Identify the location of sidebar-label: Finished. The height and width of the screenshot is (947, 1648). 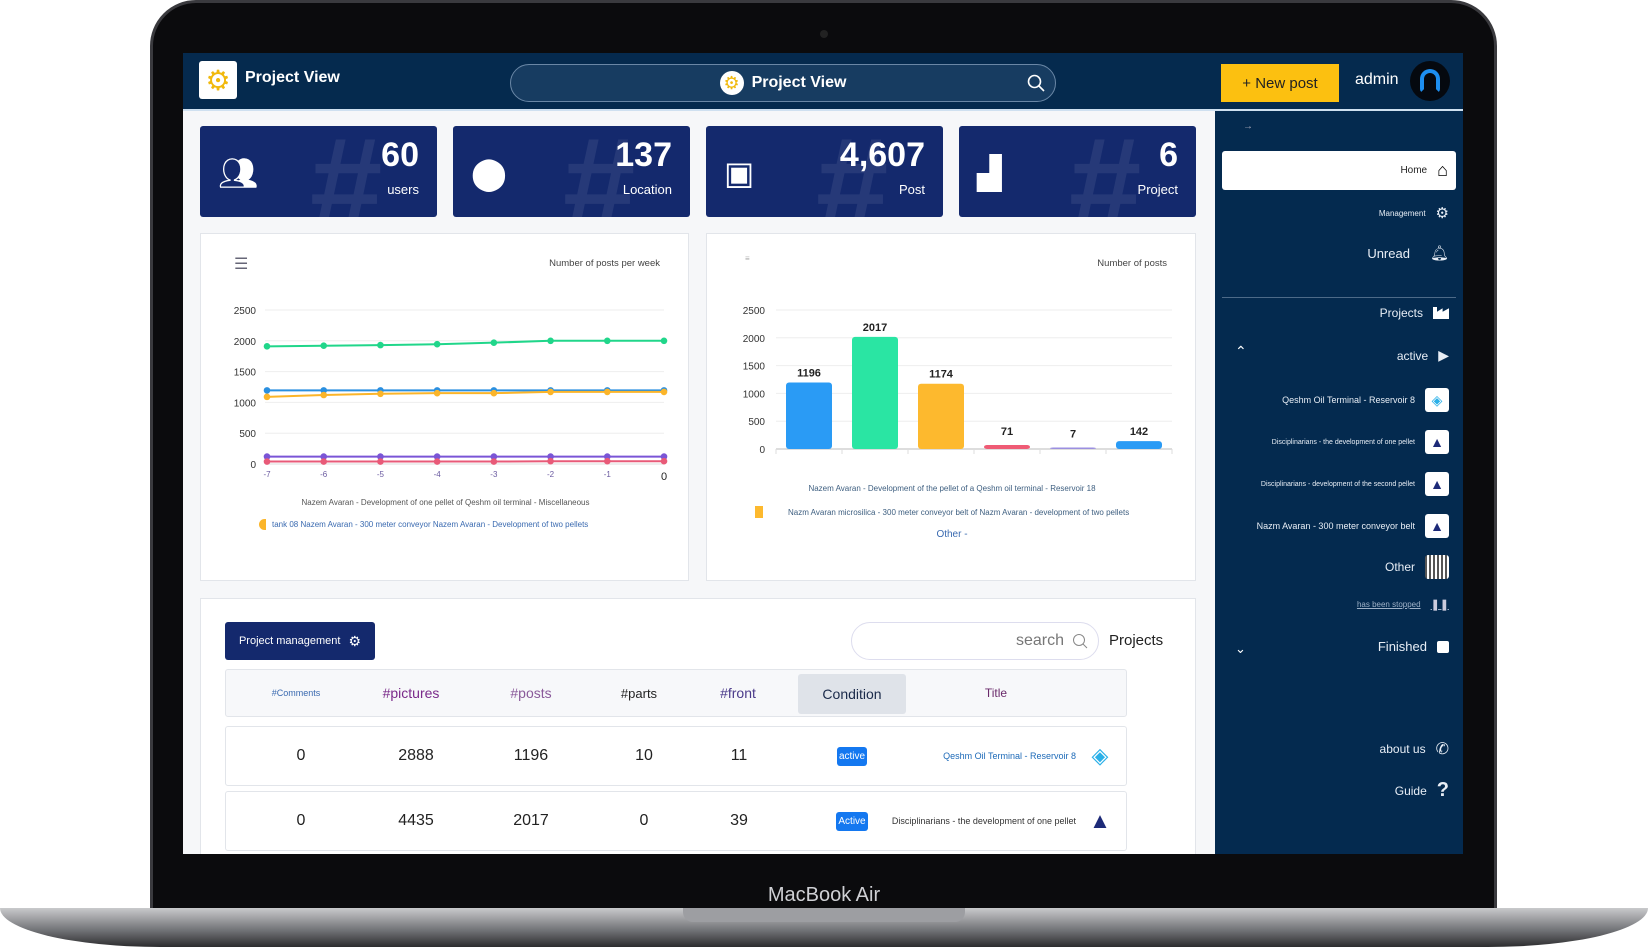
(1402, 646).